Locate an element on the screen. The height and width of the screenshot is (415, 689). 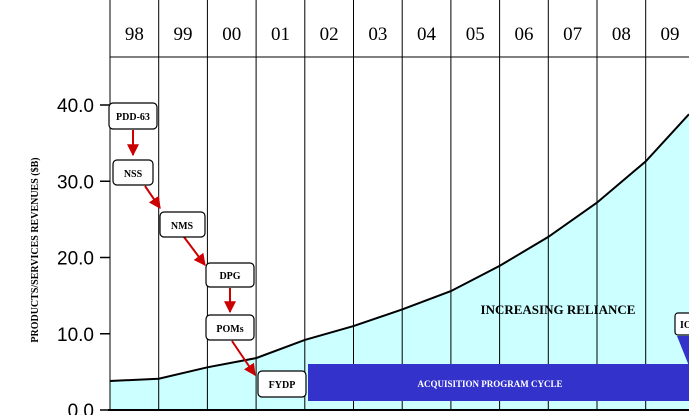
process-box-dpg: DPG is located at coordinates (230, 275).